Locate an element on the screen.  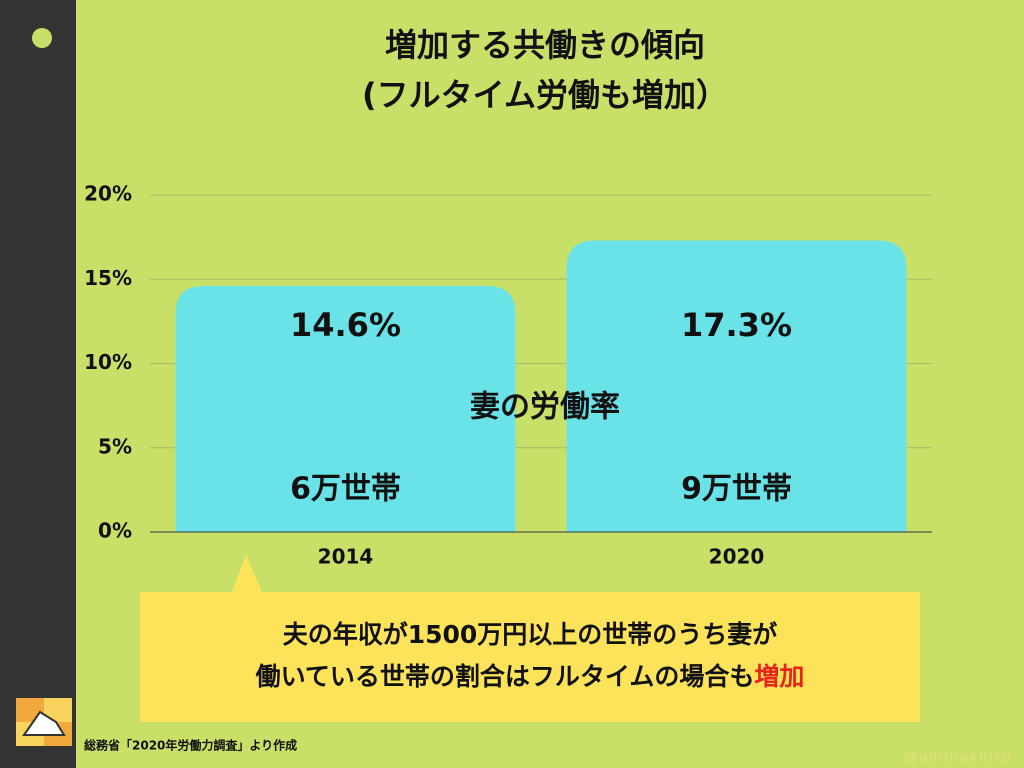
callout-highlight: 増加 is located at coordinates (779, 676).